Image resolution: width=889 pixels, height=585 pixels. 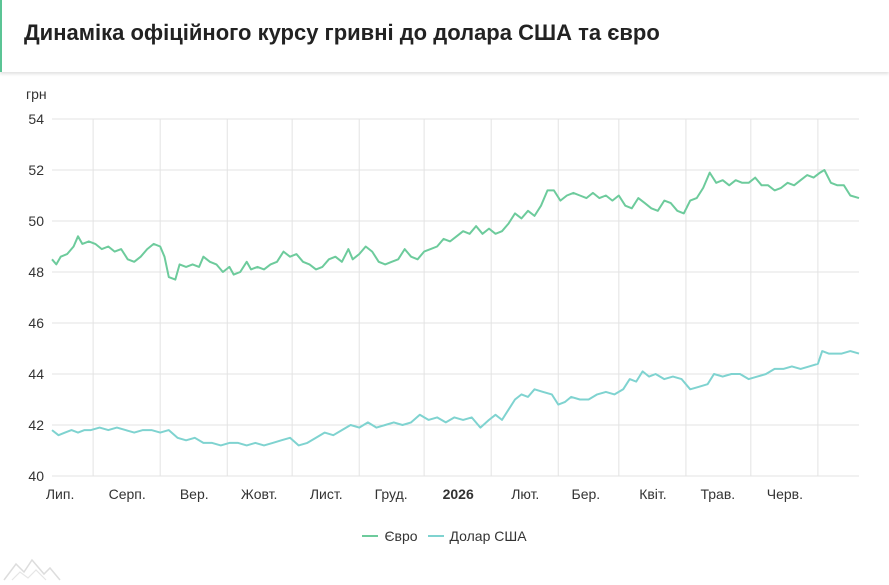 I want to click on legend-label: Долар США, so click(x=488, y=536).